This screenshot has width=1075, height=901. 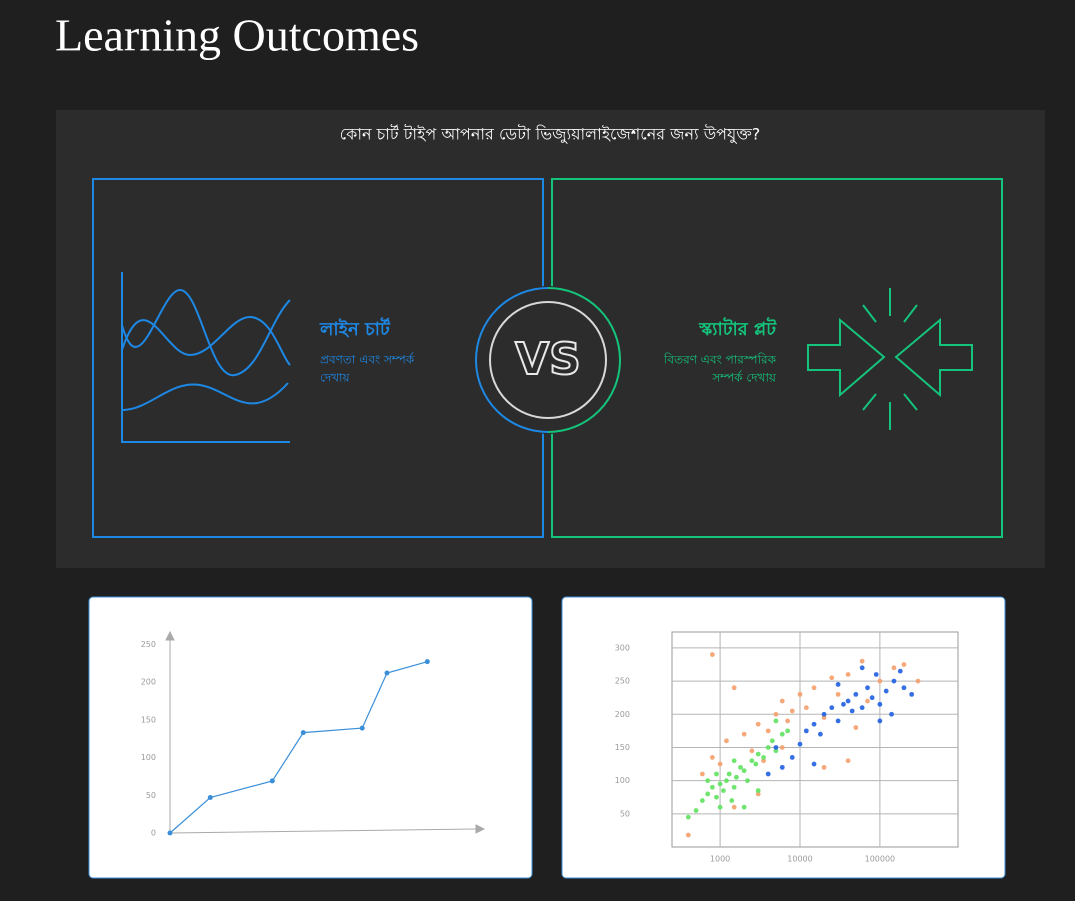 What do you see at coordinates (153, 833) in the screenshot?
I see `y-tick-label: 0` at bounding box center [153, 833].